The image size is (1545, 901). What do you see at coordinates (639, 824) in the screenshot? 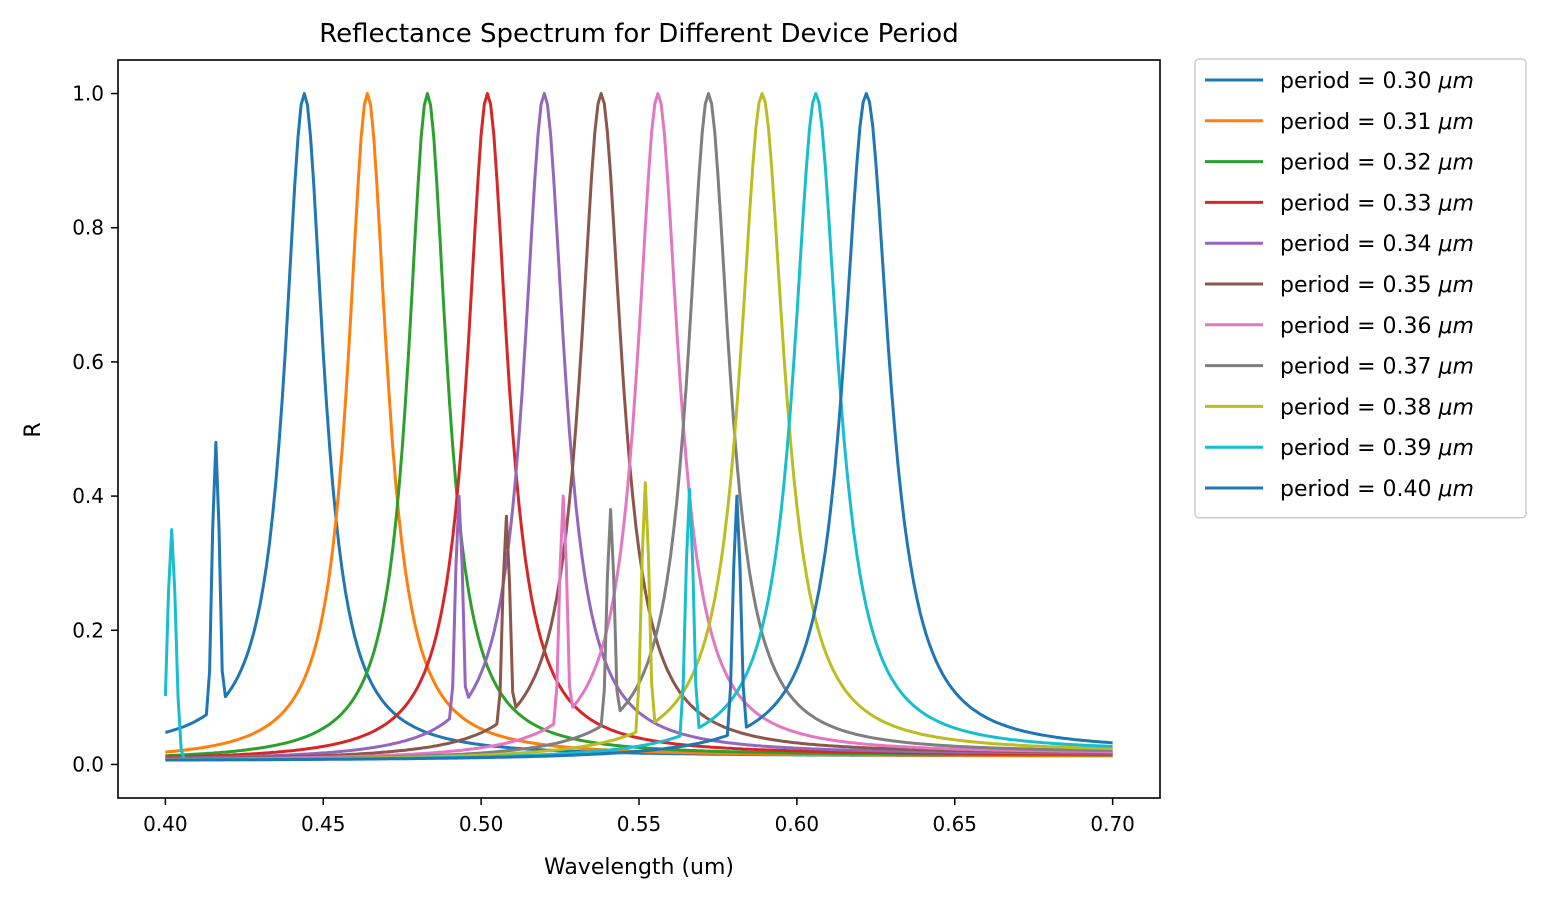
I see `x-tick-label-3: 0.55` at bounding box center [639, 824].